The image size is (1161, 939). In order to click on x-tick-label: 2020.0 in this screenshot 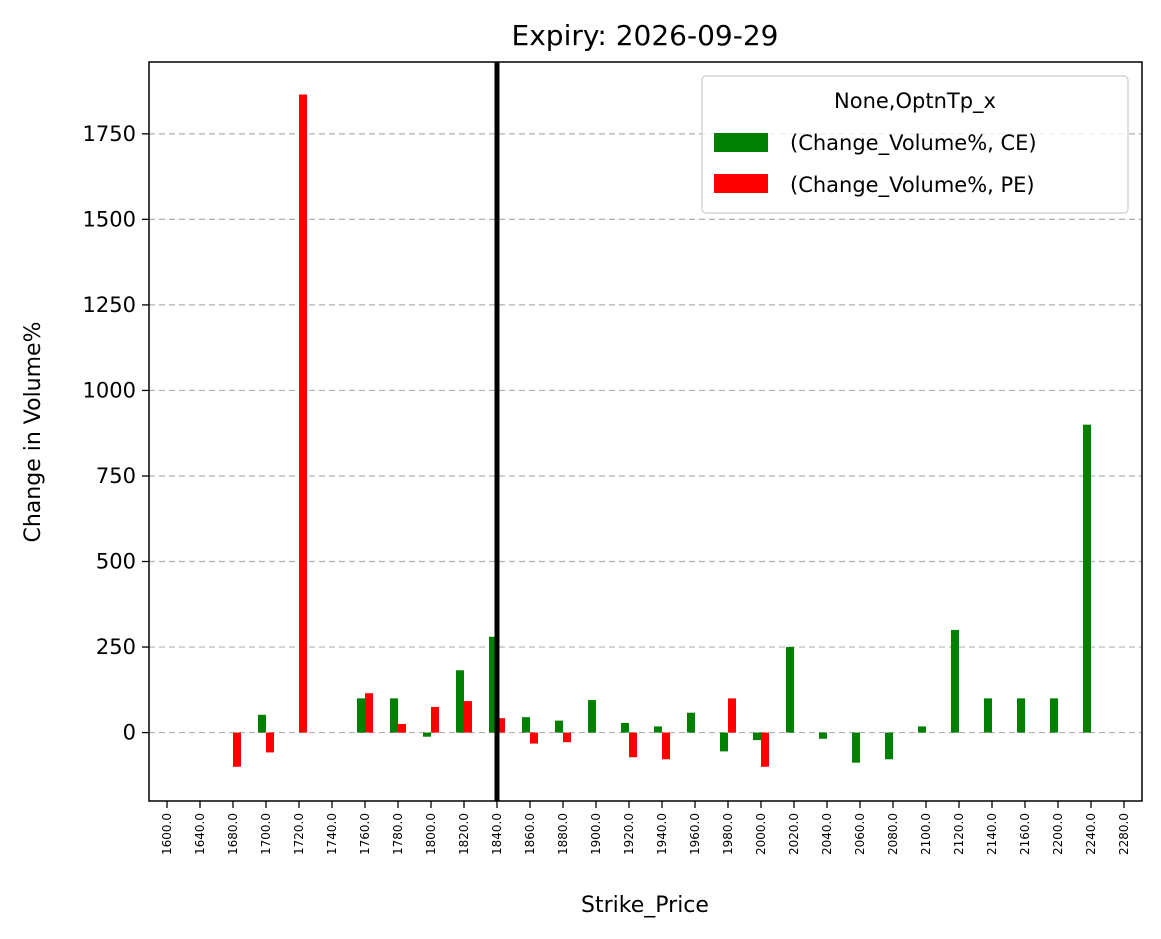, I will do `click(794, 834)`.